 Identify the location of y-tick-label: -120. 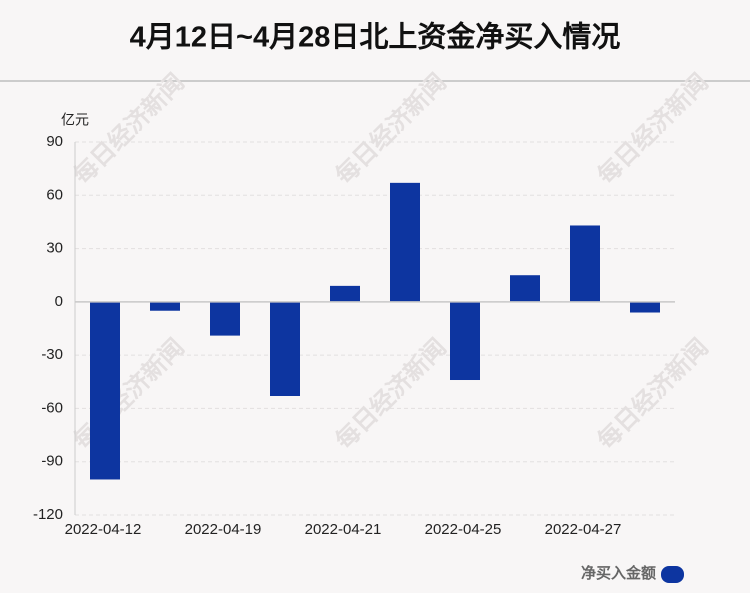
(48, 514).